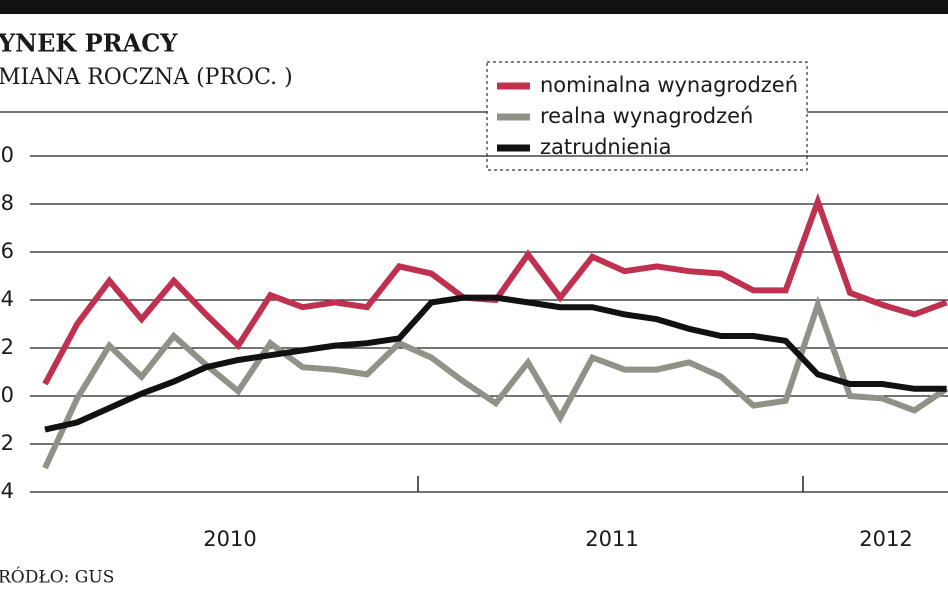  Describe the element at coordinates (7, 251) in the screenshot. I see `y-tick-label: 6` at that location.